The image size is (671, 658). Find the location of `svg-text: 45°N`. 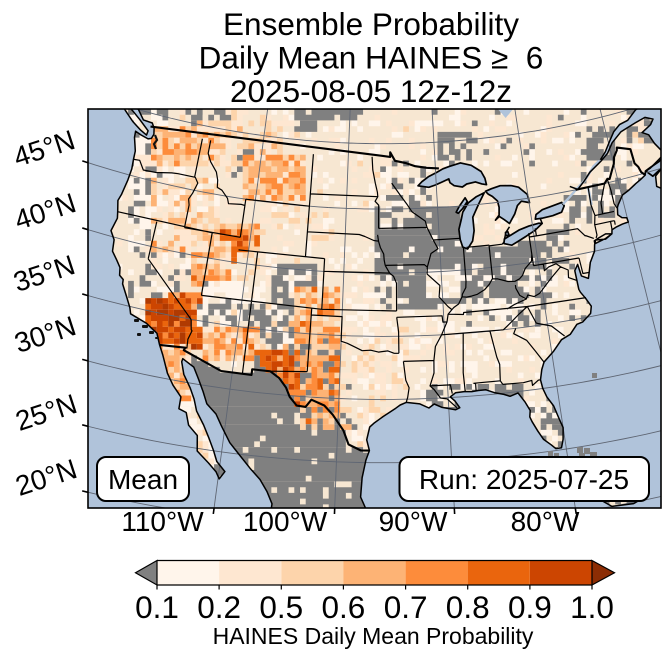

svg-text: 45°N is located at coordinates (44, 148).